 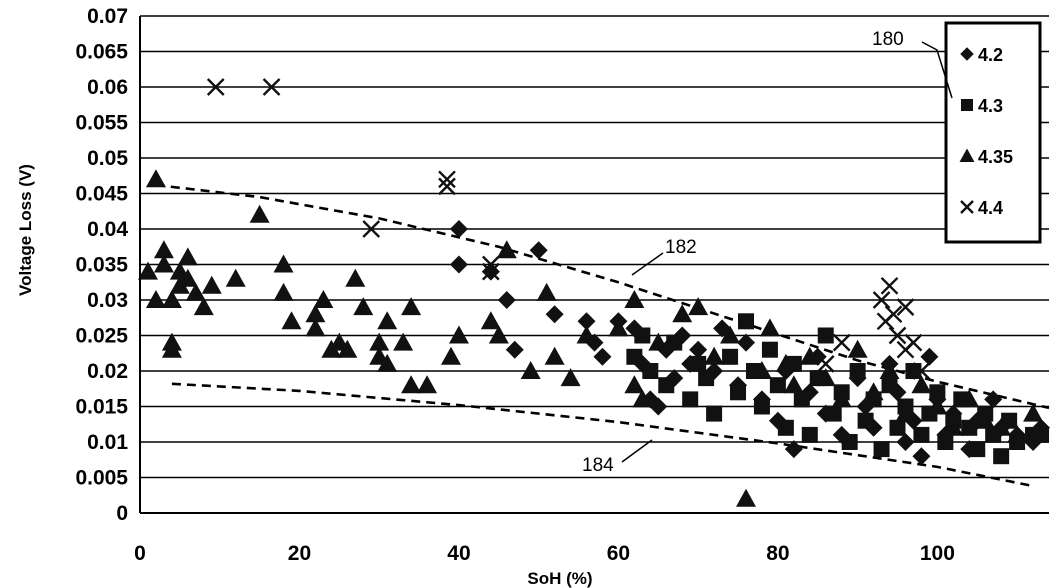 What do you see at coordinates (993, 132) in the screenshot?
I see `legend: 4.2 4.3 4.35 4.4` at bounding box center [993, 132].